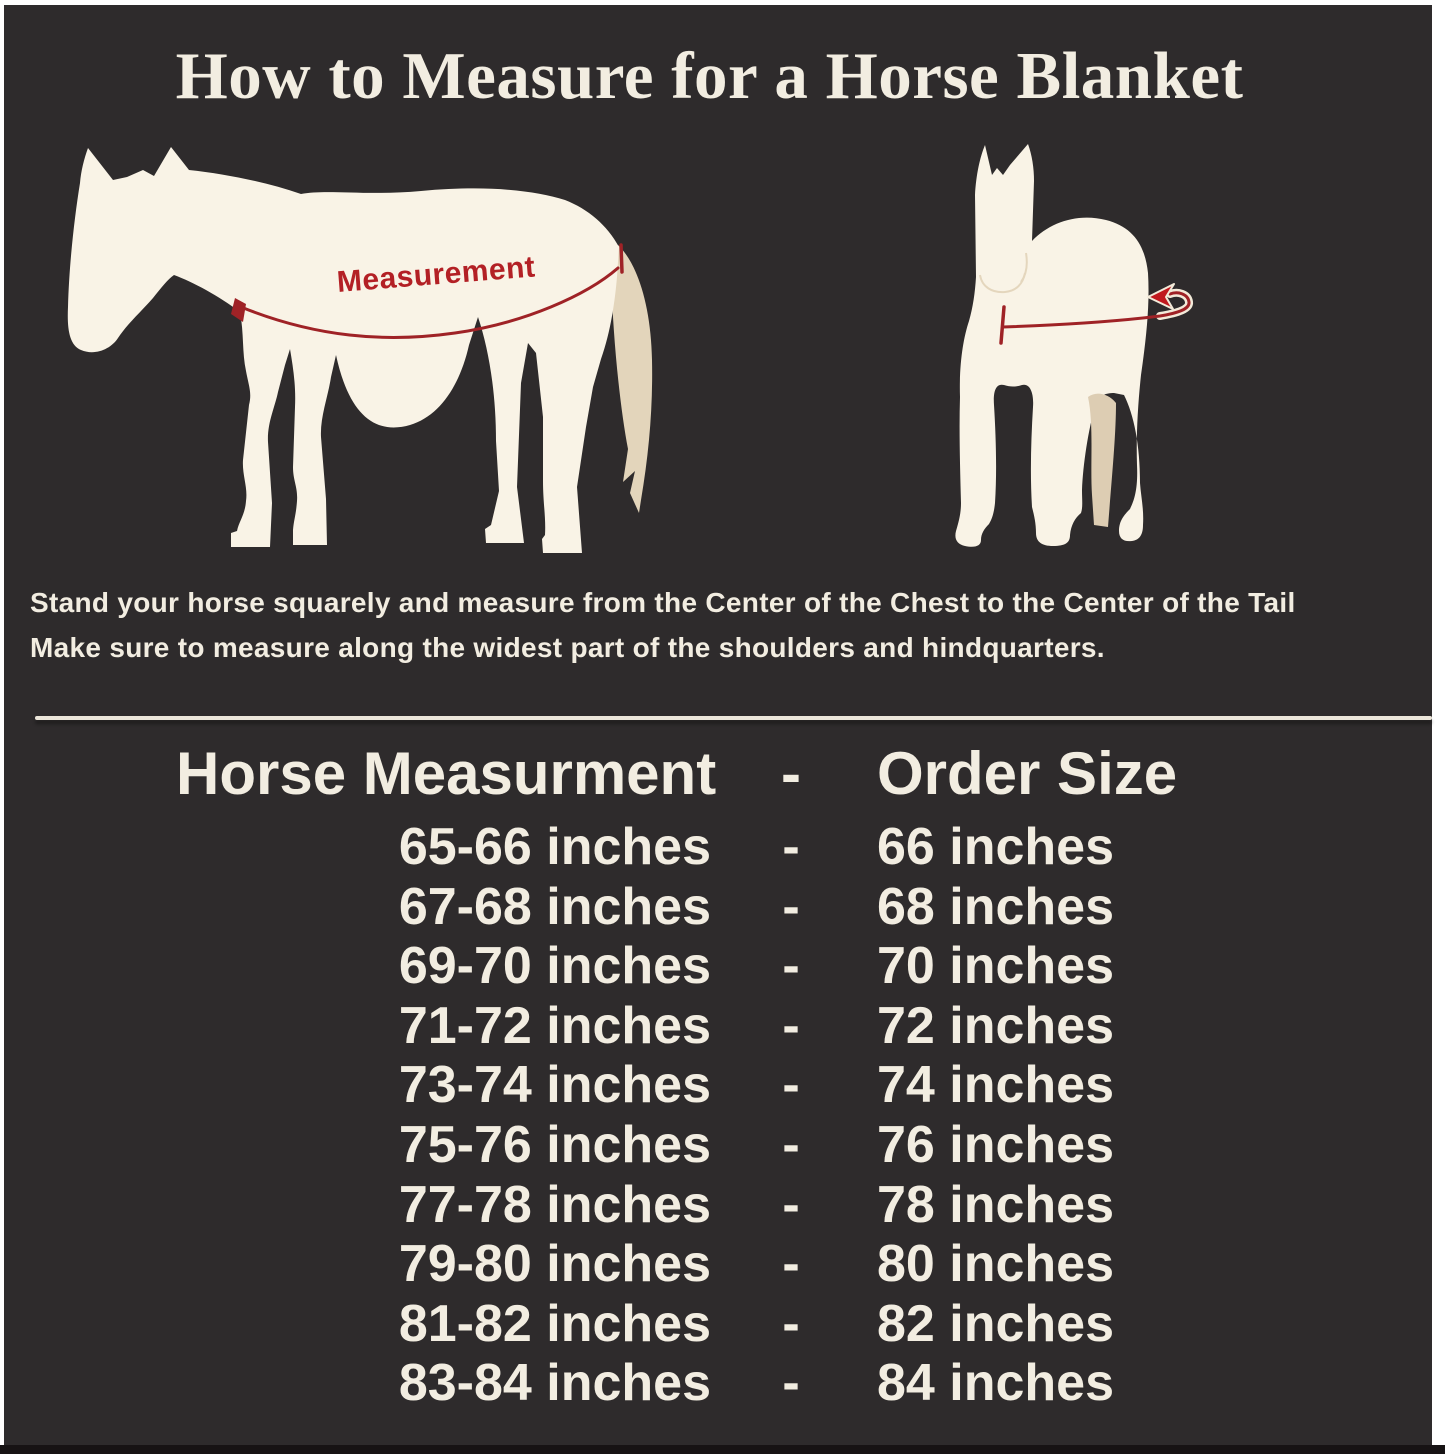  I want to click on wrap-arrow-icon, so click(1161, 296).